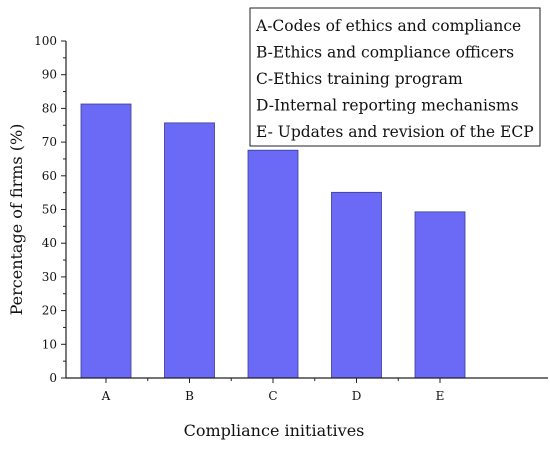  I want to click on x-tick-label: E, so click(440, 396).